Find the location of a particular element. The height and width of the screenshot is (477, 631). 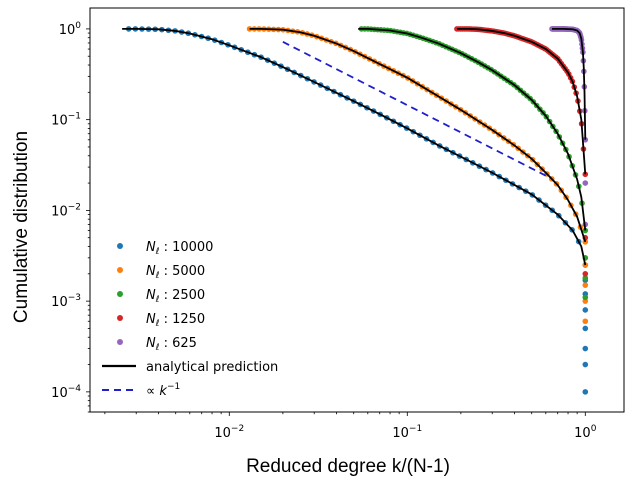

legend-label-2500: Nℓ : 2500 is located at coordinates (175, 296).